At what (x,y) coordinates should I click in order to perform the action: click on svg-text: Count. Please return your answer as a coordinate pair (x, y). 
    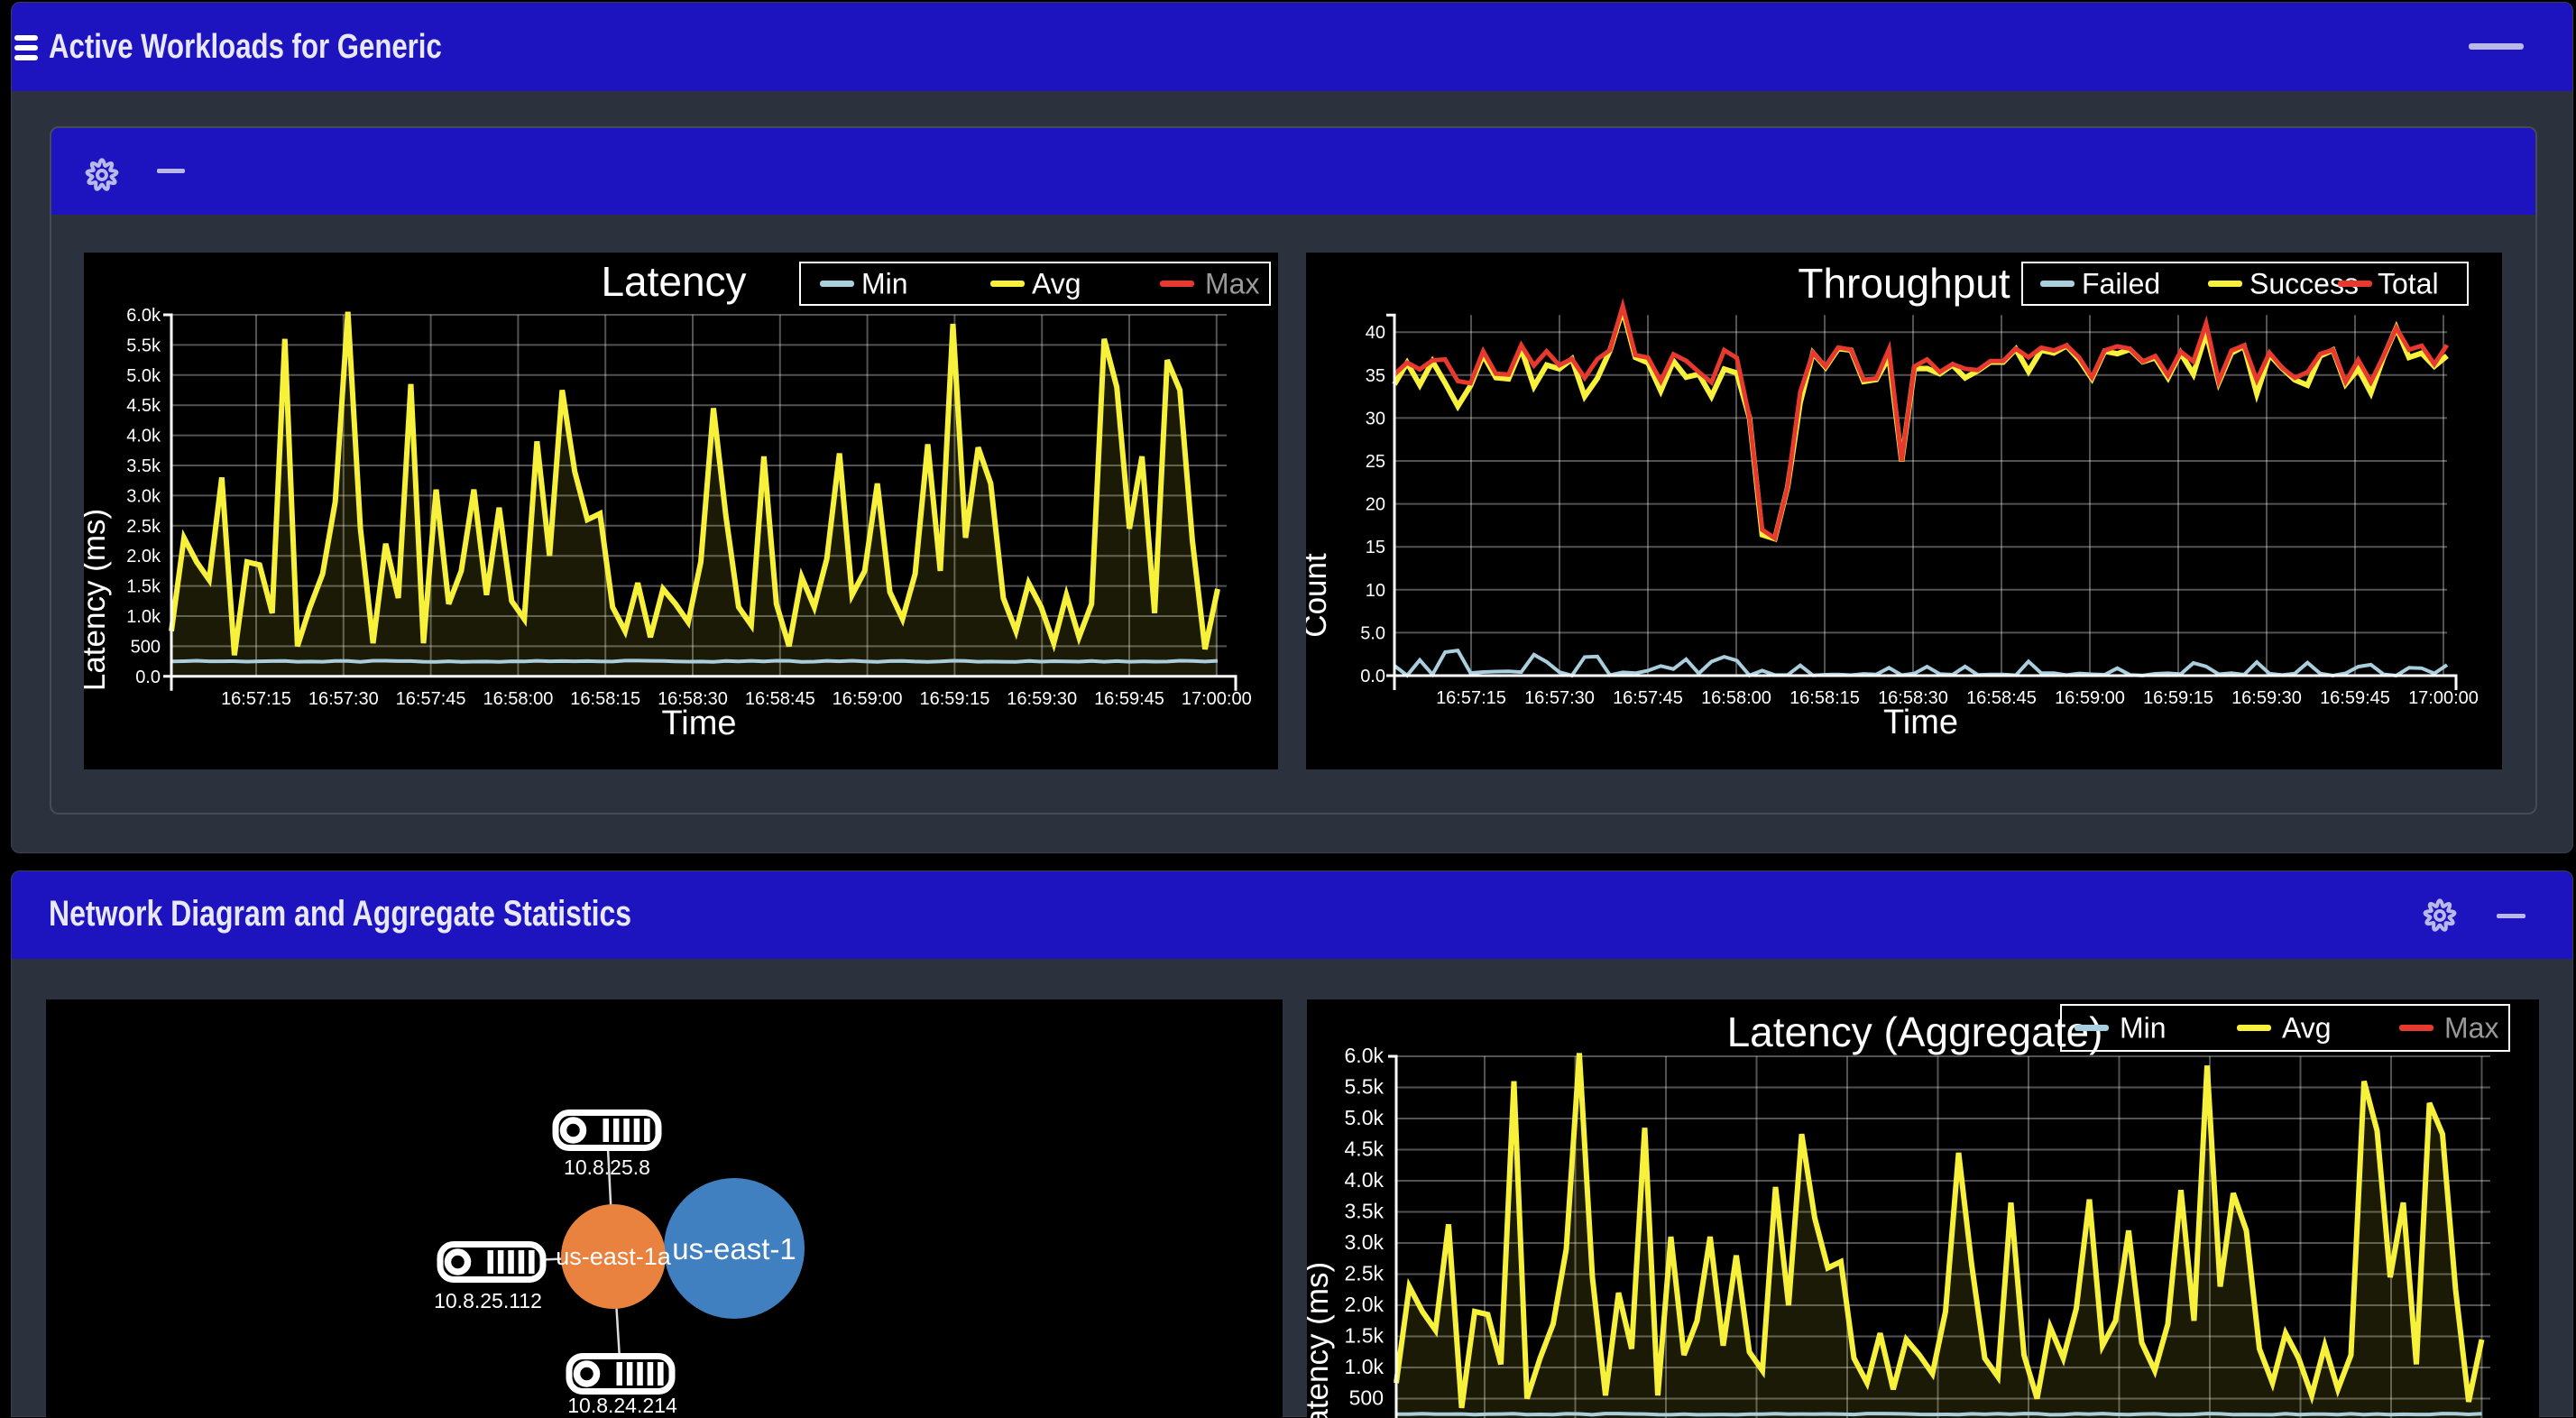
    Looking at the image, I should click on (1319, 595).